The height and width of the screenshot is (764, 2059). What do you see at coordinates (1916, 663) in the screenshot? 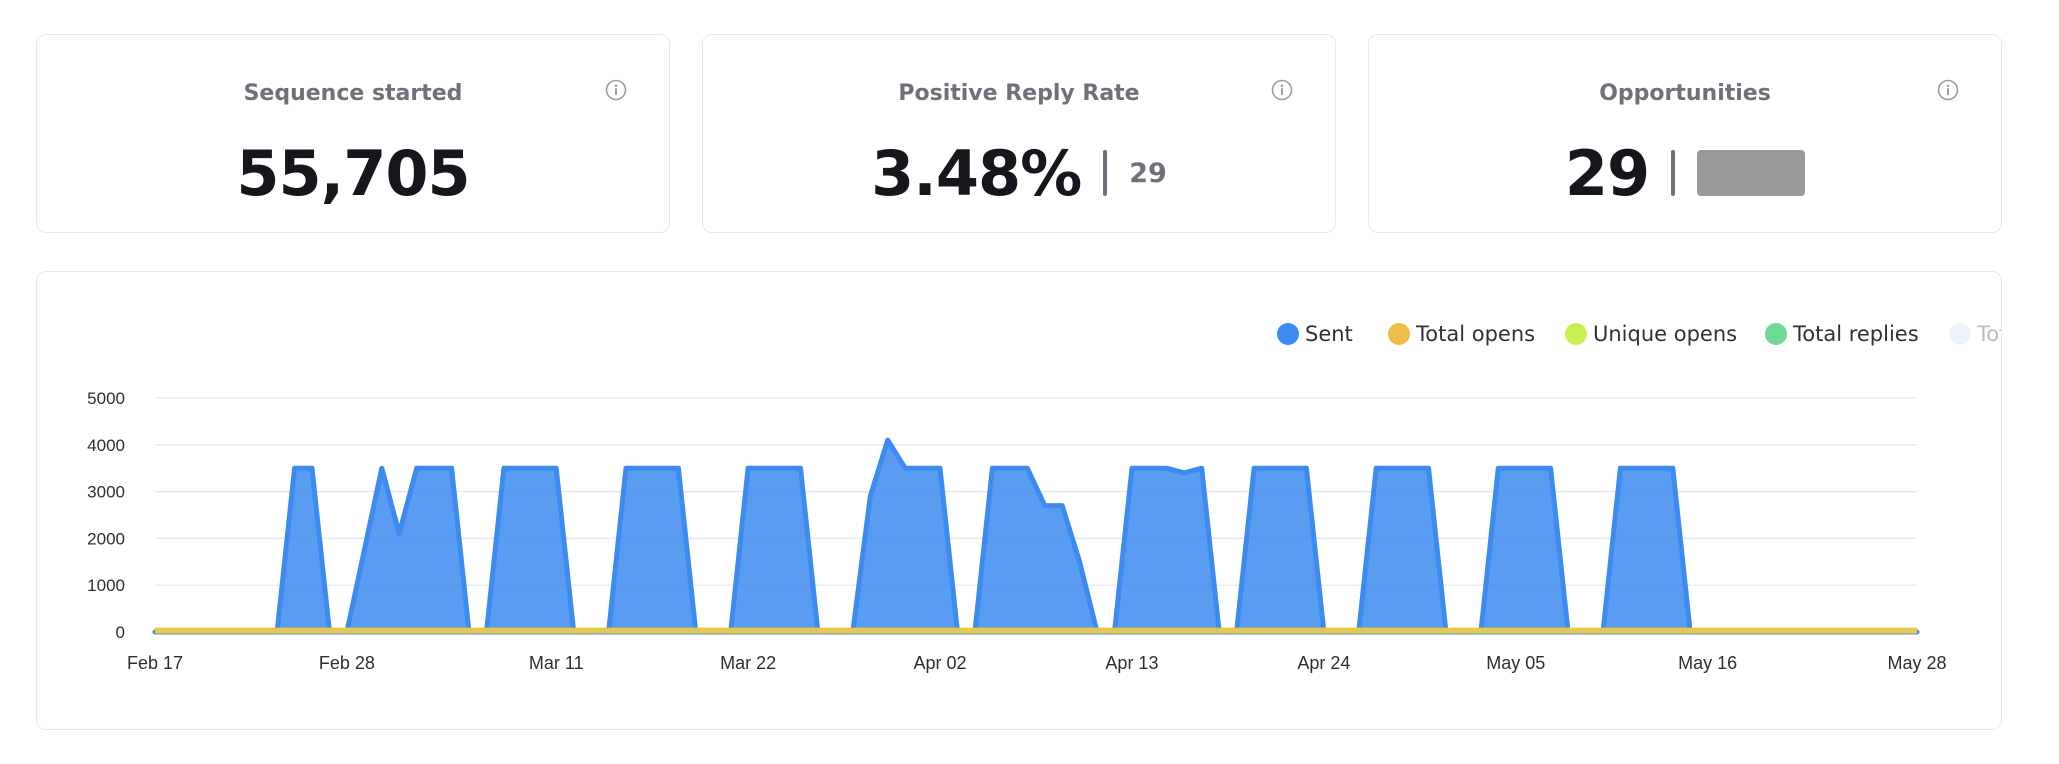
I see `x-tick-label: May 28` at bounding box center [1916, 663].